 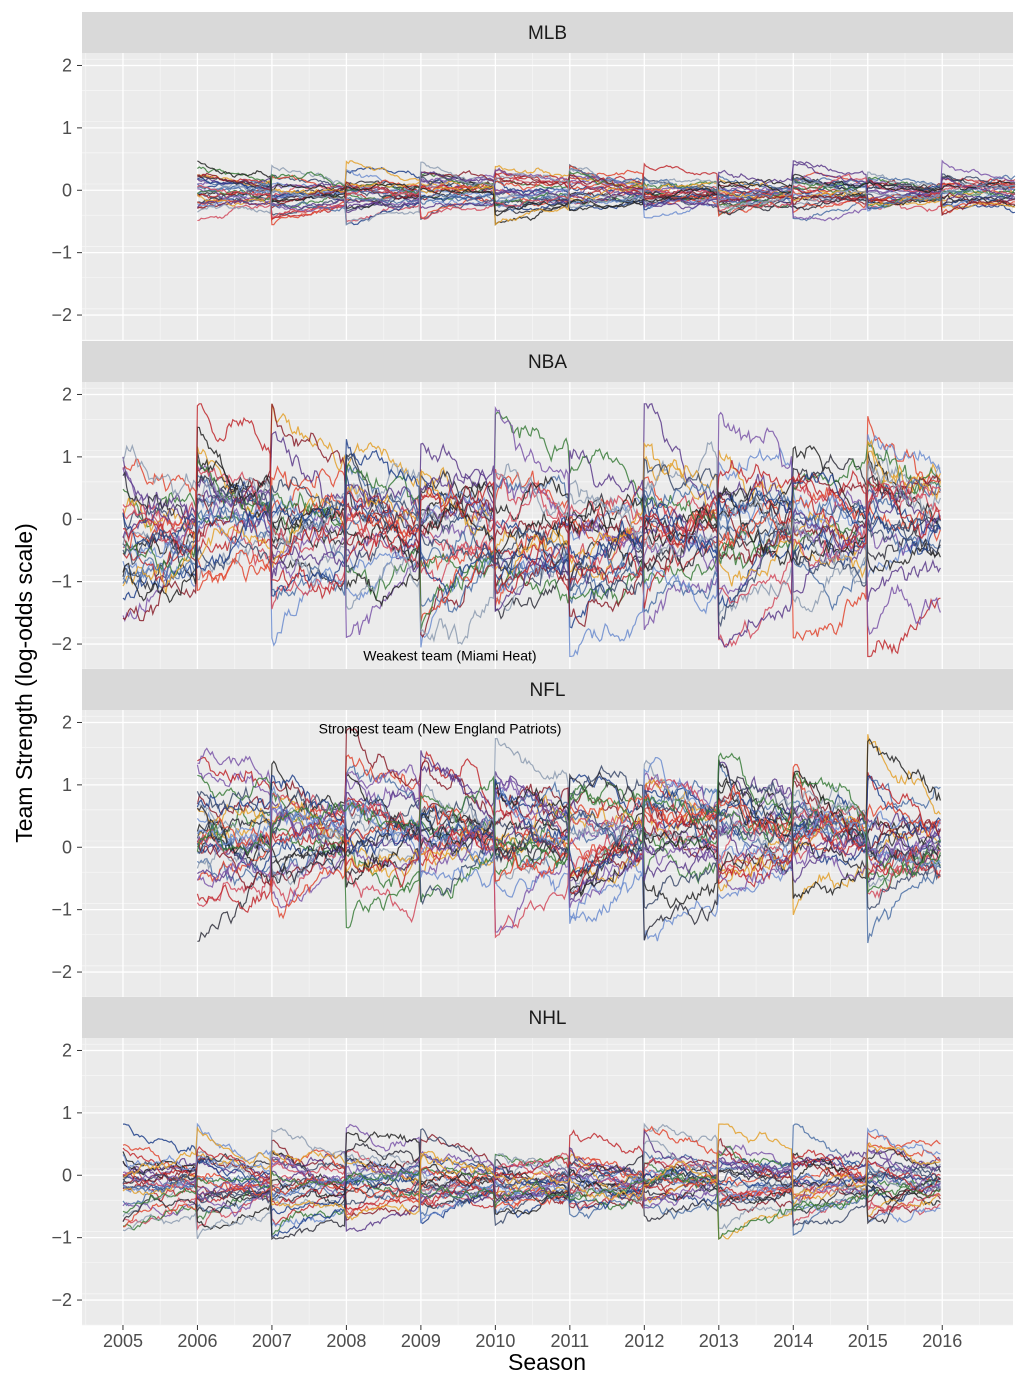 What do you see at coordinates (793, 1341) in the screenshot?
I see `x-tick-label: 2014` at bounding box center [793, 1341].